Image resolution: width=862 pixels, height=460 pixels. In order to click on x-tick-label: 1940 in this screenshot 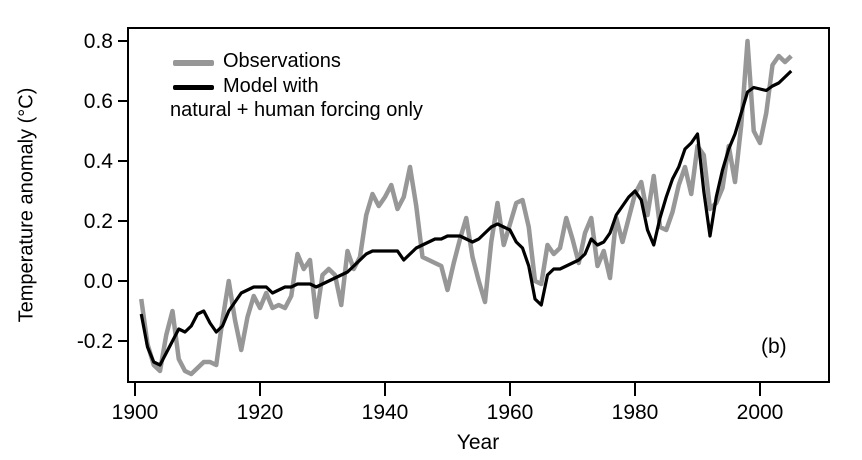, I will do `click(385, 412)`.